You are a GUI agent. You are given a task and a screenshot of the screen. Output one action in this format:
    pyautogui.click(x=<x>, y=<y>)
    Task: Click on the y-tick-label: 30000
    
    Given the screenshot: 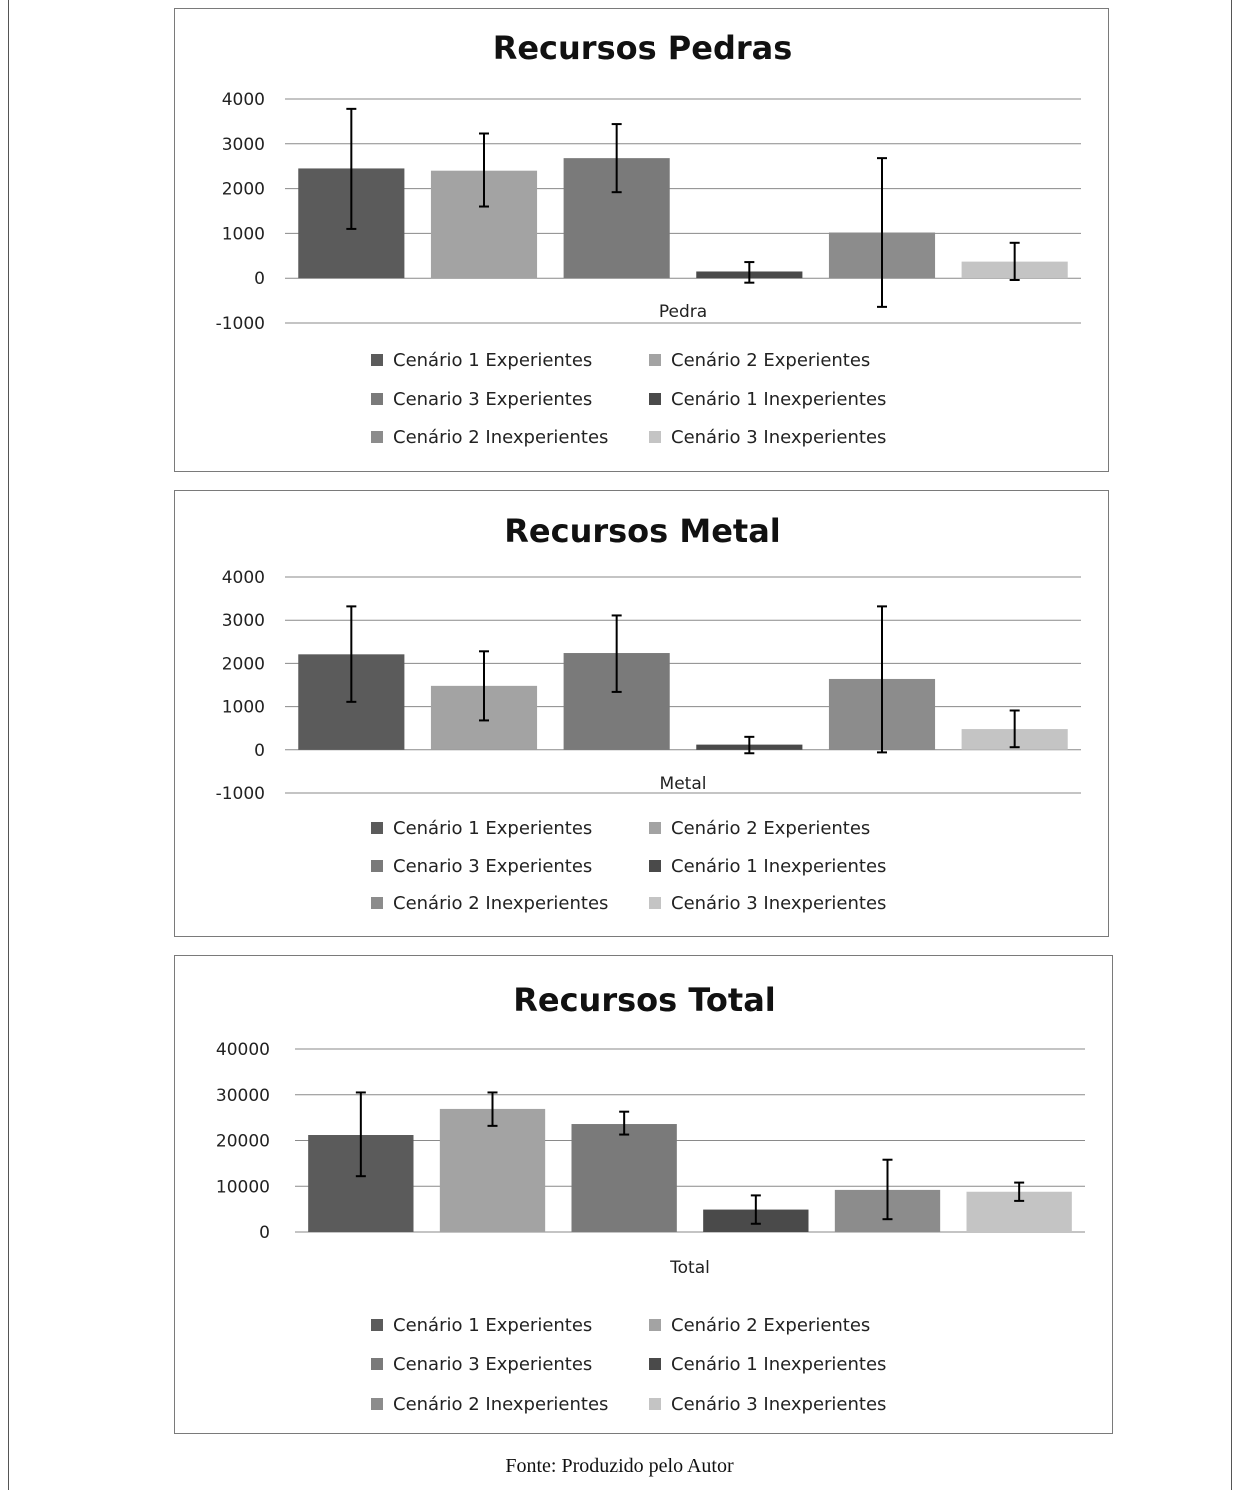 What is the action you would take?
    pyautogui.click(x=243, y=1096)
    